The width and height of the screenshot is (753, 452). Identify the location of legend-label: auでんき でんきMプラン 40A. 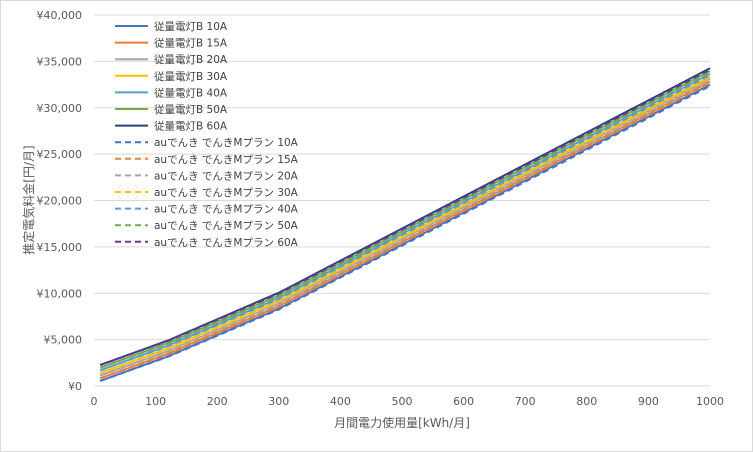
(226, 210).